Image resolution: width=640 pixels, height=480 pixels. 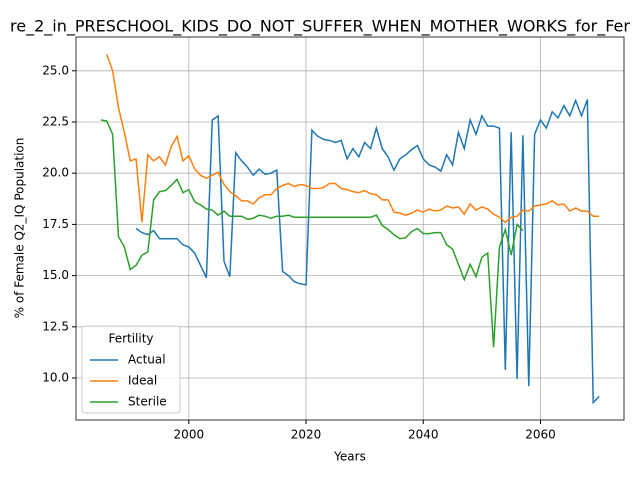 I want to click on x-tick-label: 2040, so click(x=423, y=435).